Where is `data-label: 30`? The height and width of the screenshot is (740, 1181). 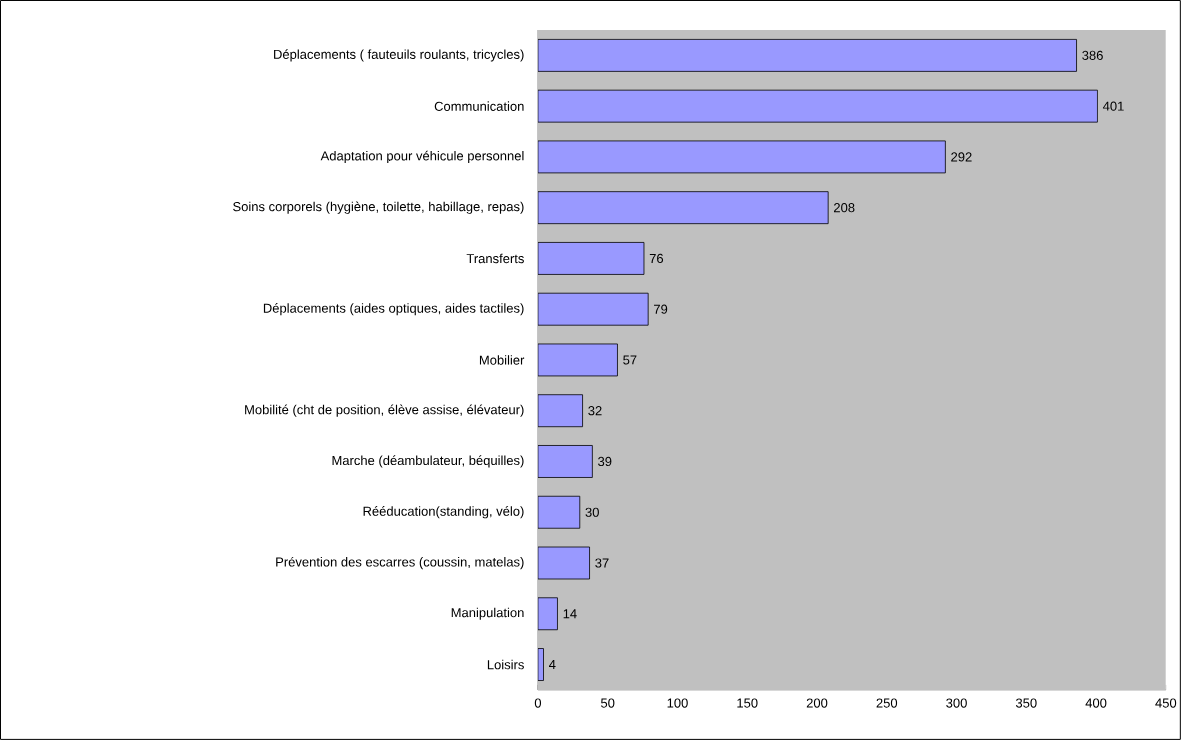
data-label: 30 is located at coordinates (592, 512).